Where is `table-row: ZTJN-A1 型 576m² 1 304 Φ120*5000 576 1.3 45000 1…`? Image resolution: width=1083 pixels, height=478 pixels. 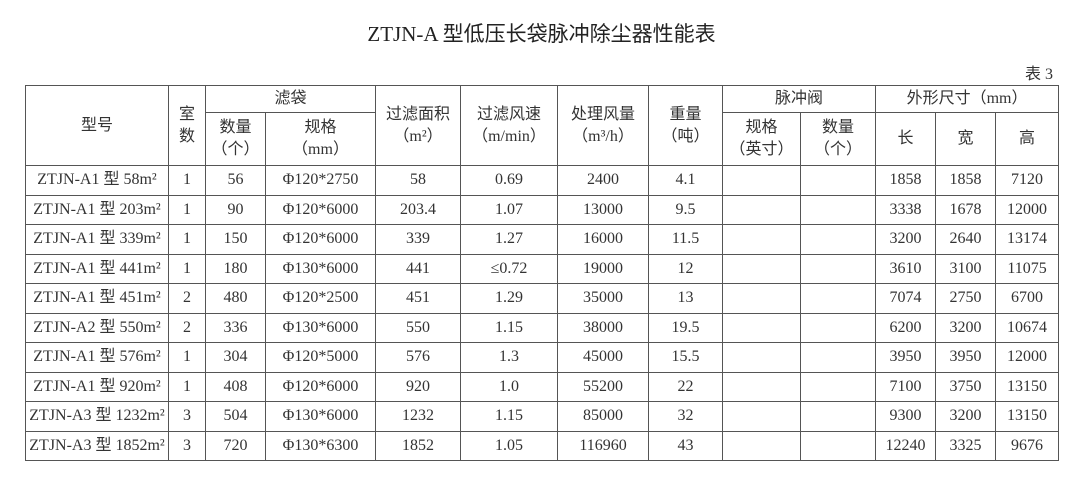
table-row: ZTJN-A1 型 576m² 1 304 Φ120*5000 576 1.3 45000 1… is located at coordinates (542, 357).